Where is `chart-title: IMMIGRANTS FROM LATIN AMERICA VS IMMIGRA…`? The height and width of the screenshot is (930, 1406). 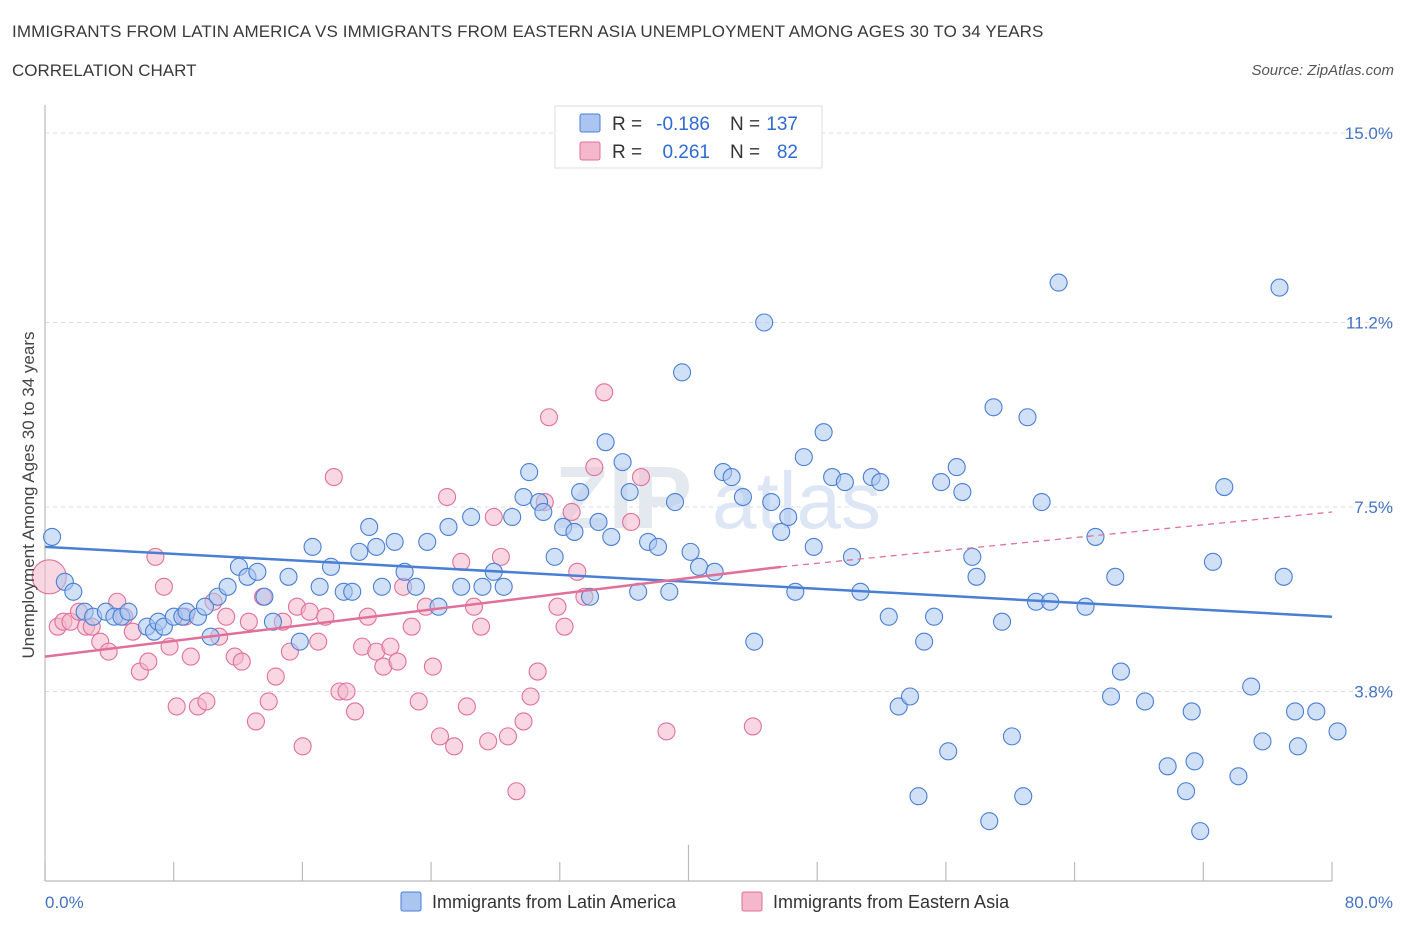 chart-title: IMMIGRANTS FROM LATIN AMERICA VS IMMIGRA… is located at coordinates (528, 31).